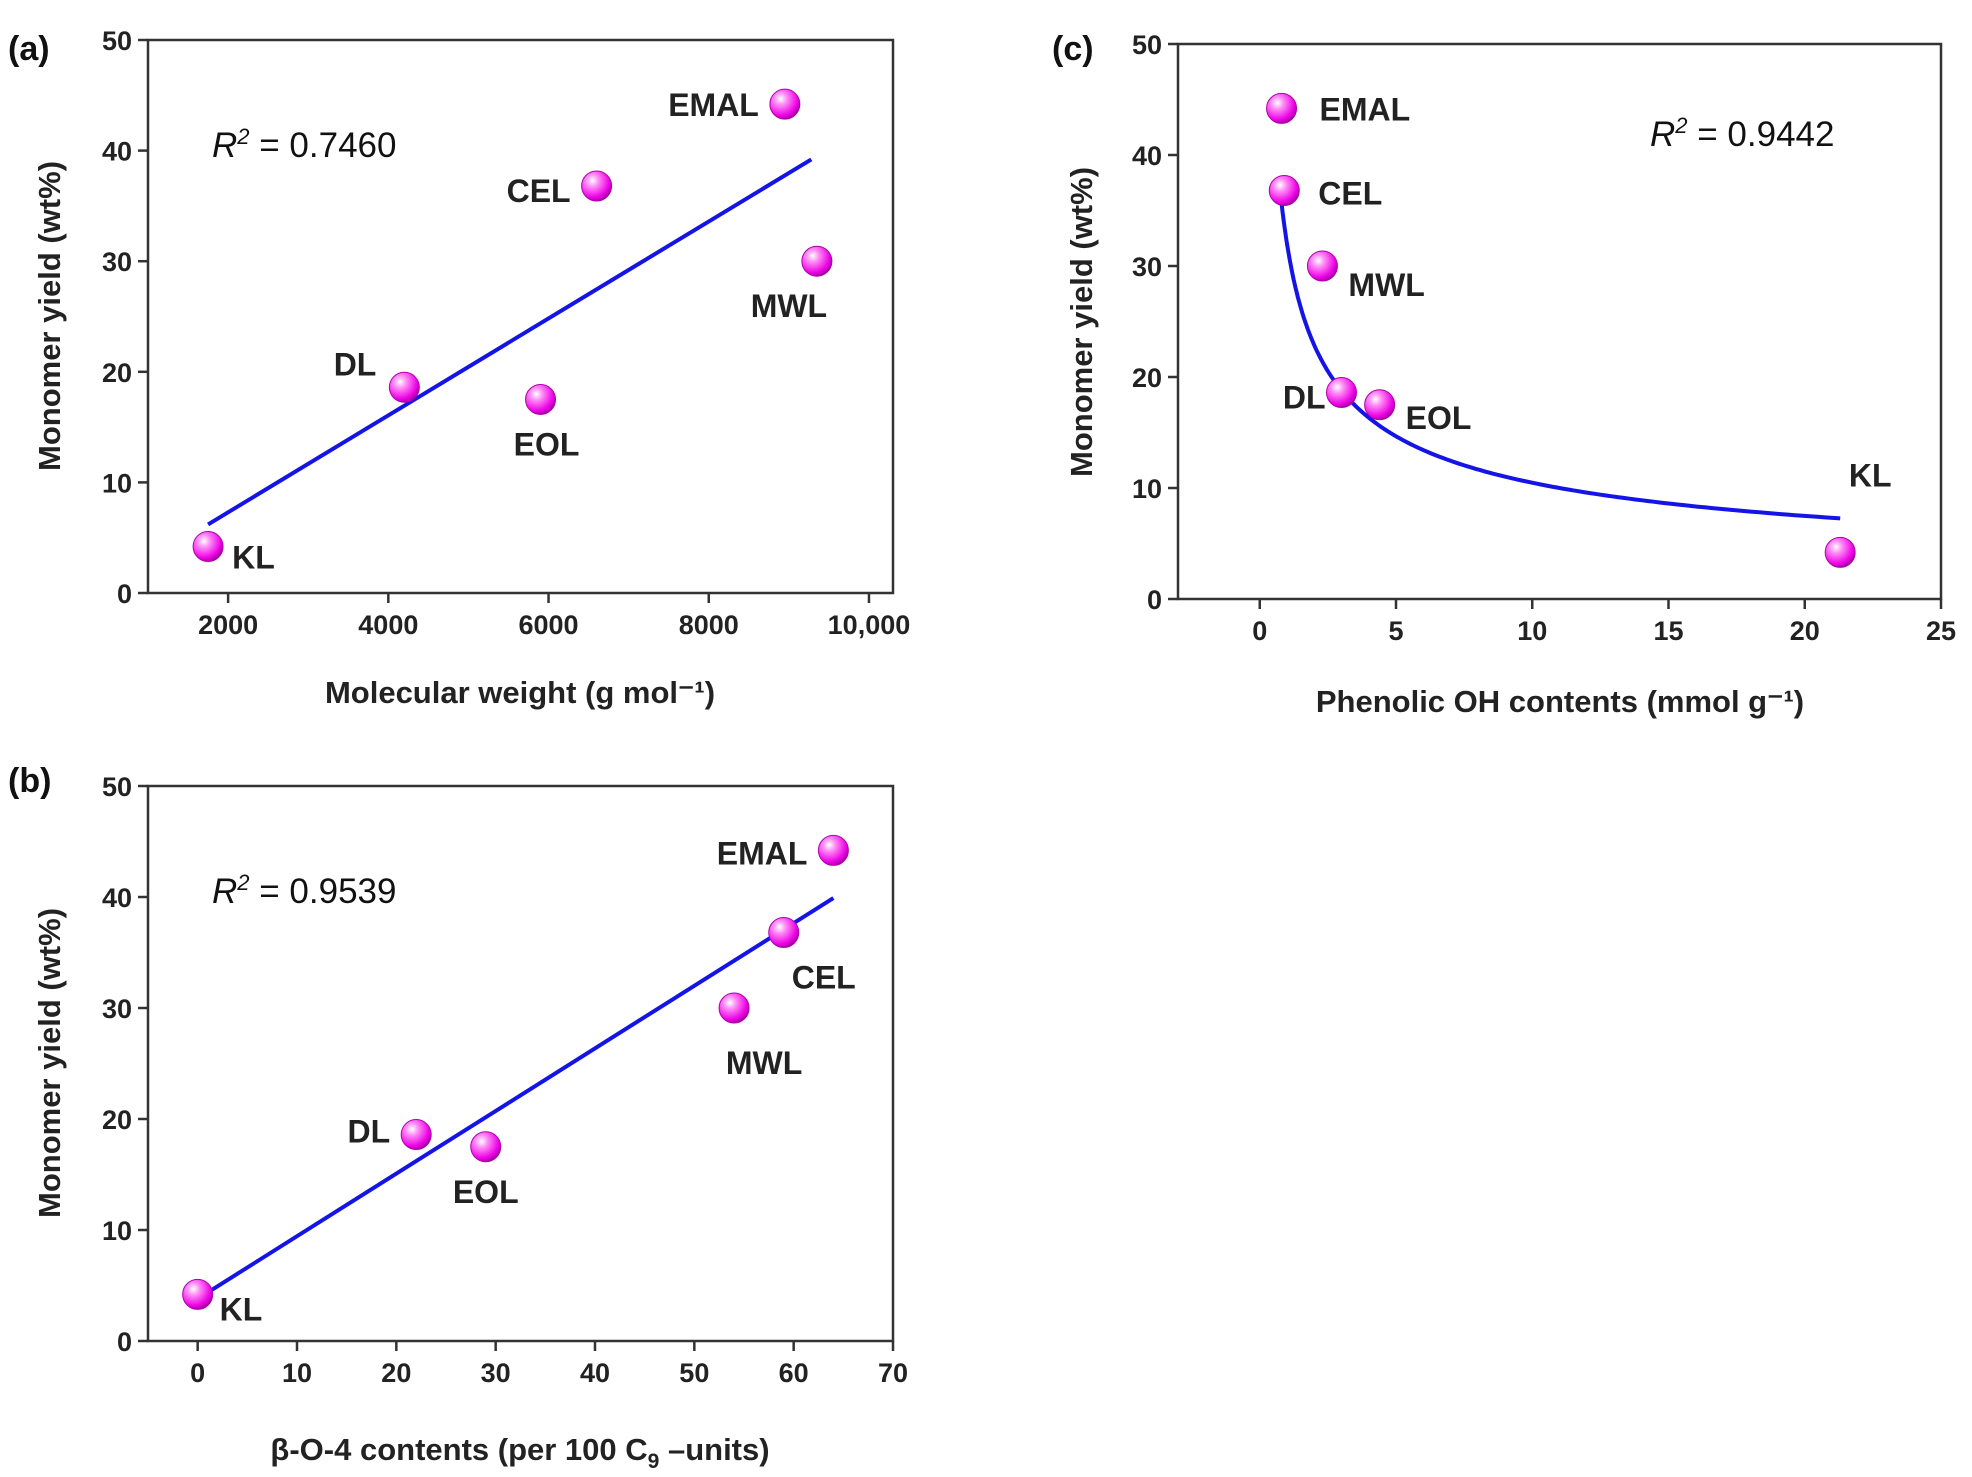 The width and height of the screenshot is (1972, 1477). What do you see at coordinates (549, 1364) in the screenshot?
I see `x-axis-b: 0 10 20 30 40 50 60 70` at bounding box center [549, 1364].